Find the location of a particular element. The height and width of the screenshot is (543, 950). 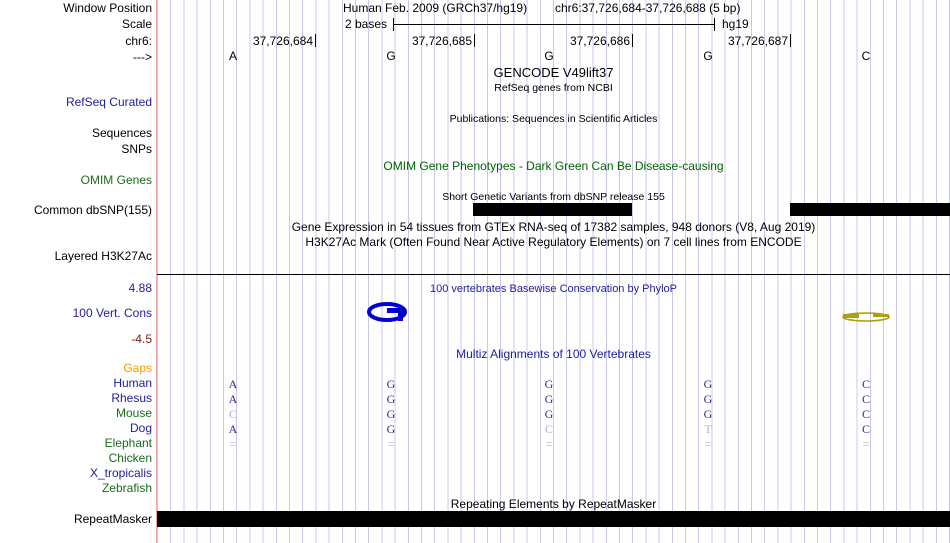

aln-rhesus-col2: G is located at coordinates (549, 399).